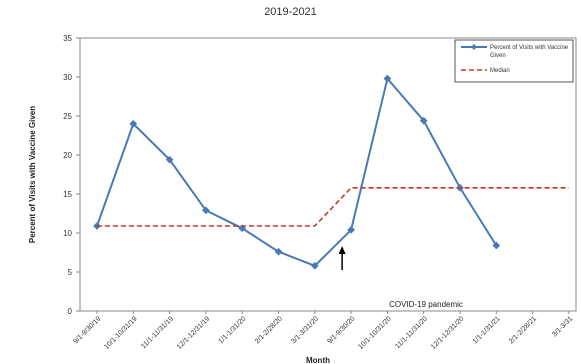  Describe the element at coordinates (70, 272) in the screenshot. I see `y-tick-label: 5` at that location.